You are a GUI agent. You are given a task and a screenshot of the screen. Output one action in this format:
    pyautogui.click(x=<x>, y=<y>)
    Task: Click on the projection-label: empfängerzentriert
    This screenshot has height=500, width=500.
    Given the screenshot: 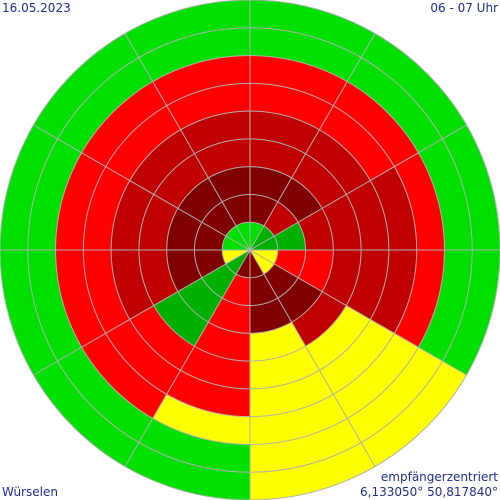 What is the action you would take?
    pyautogui.click(x=439, y=477)
    